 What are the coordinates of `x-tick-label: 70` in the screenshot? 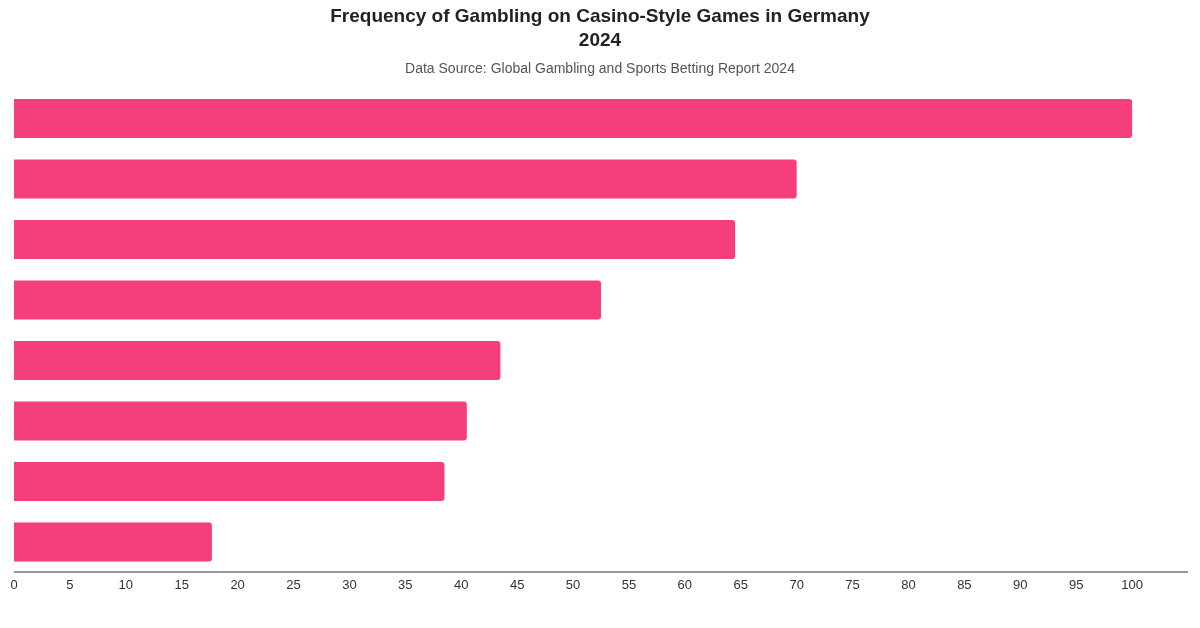 It's located at (796, 585).